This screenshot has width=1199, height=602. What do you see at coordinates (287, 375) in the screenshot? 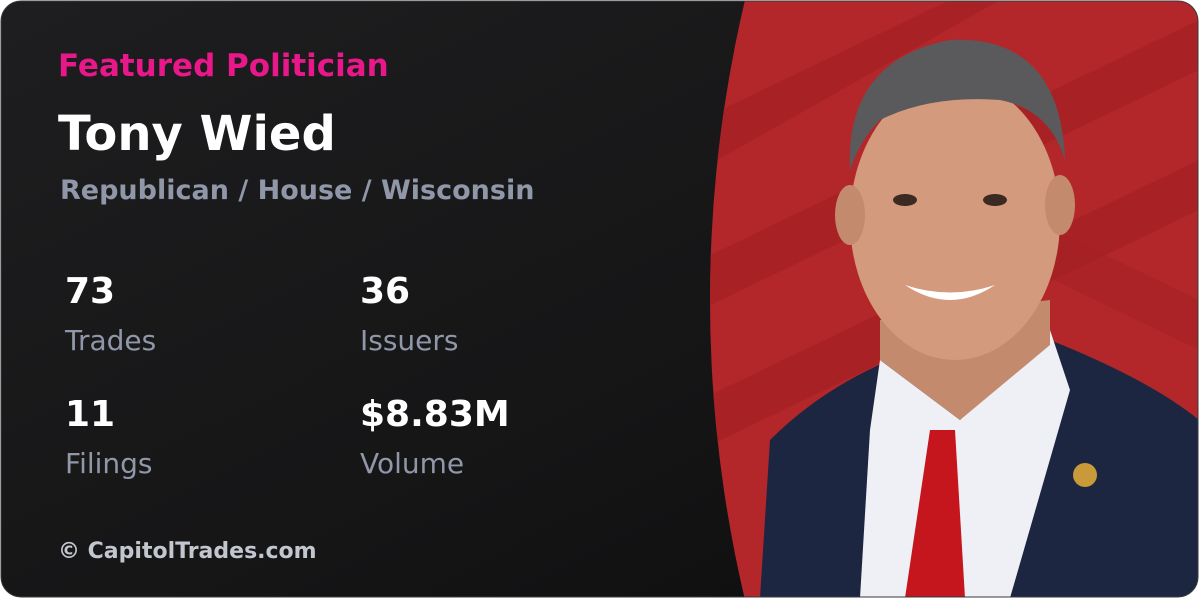
I see `stats-grid: 73 Trades 36 Issuers 11 Filings $8.83M Volume` at bounding box center [287, 375].